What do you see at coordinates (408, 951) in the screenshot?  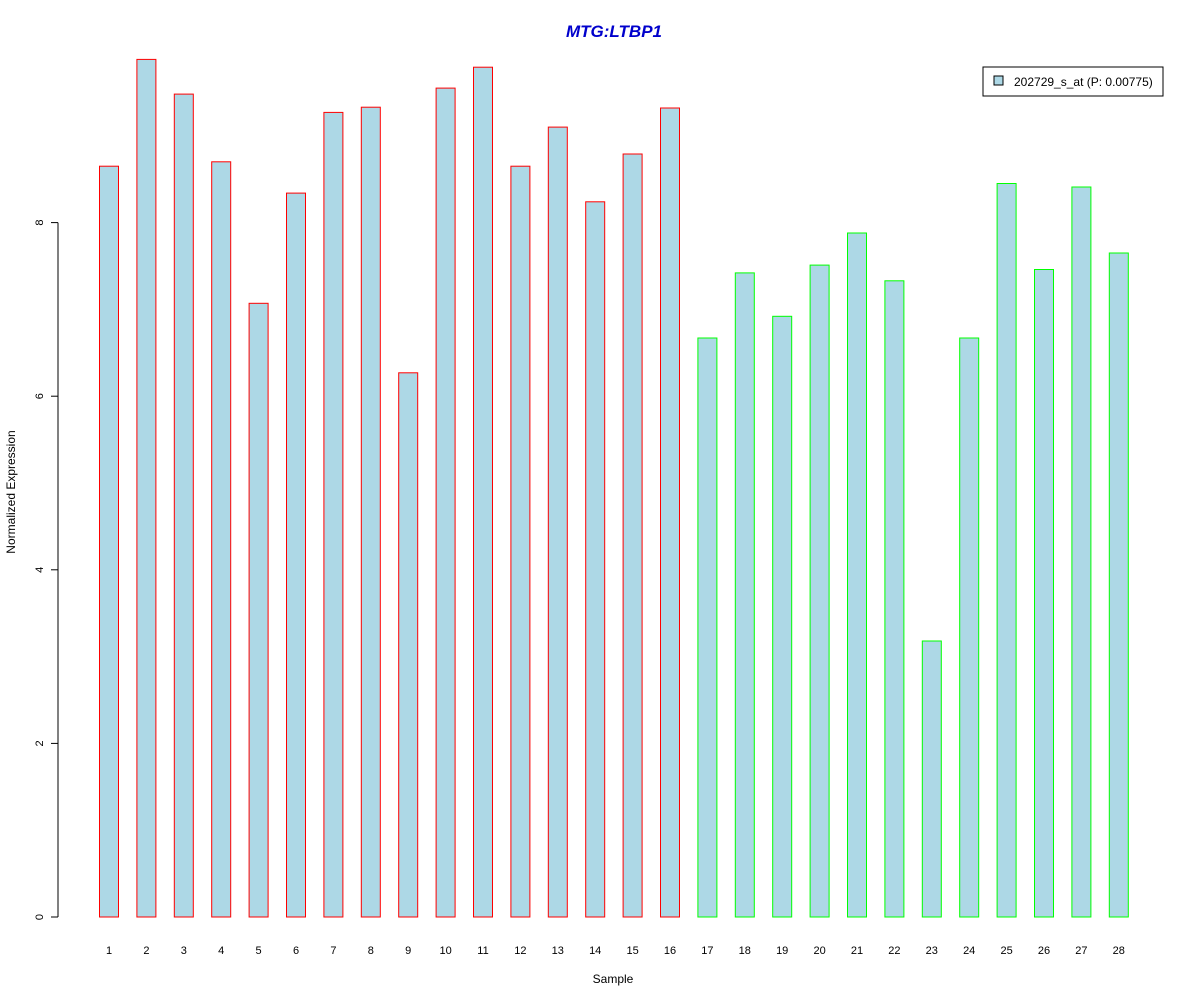 I see `x-tick-label: 9` at bounding box center [408, 951].